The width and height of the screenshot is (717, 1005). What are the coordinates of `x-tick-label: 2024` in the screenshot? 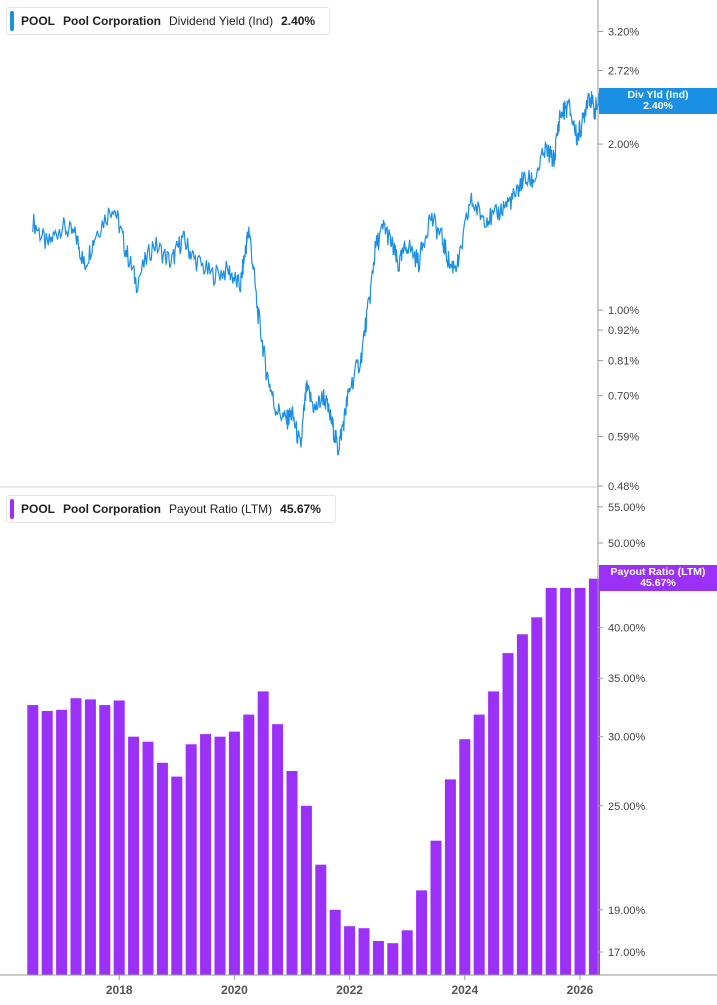 It's located at (464, 990).